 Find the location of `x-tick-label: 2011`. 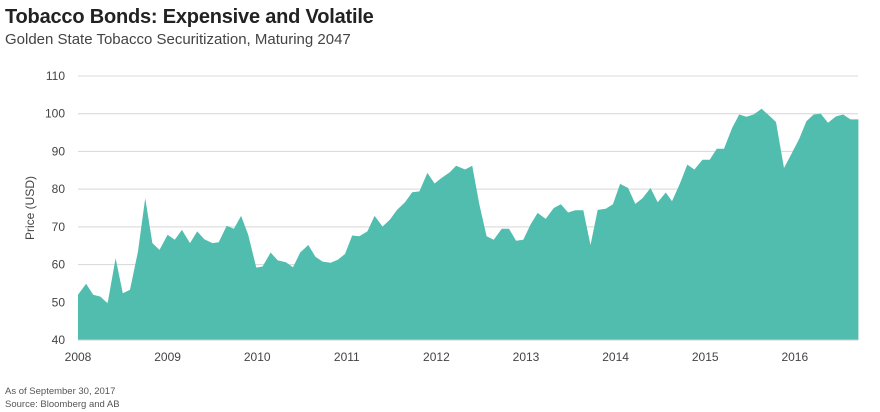

x-tick-label: 2011 is located at coordinates (347, 357).